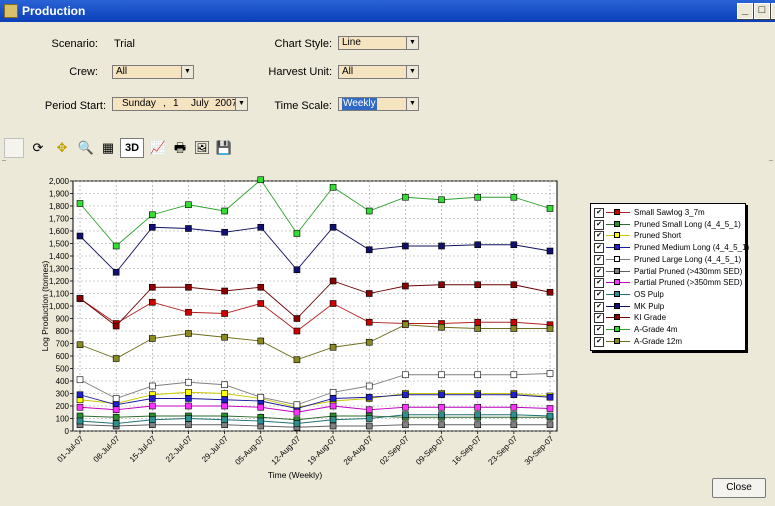 This screenshot has height=506, width=775. Describe the element at coordinates (224, 147) in the screenshot. I see `save-icon: 💾` at that location.